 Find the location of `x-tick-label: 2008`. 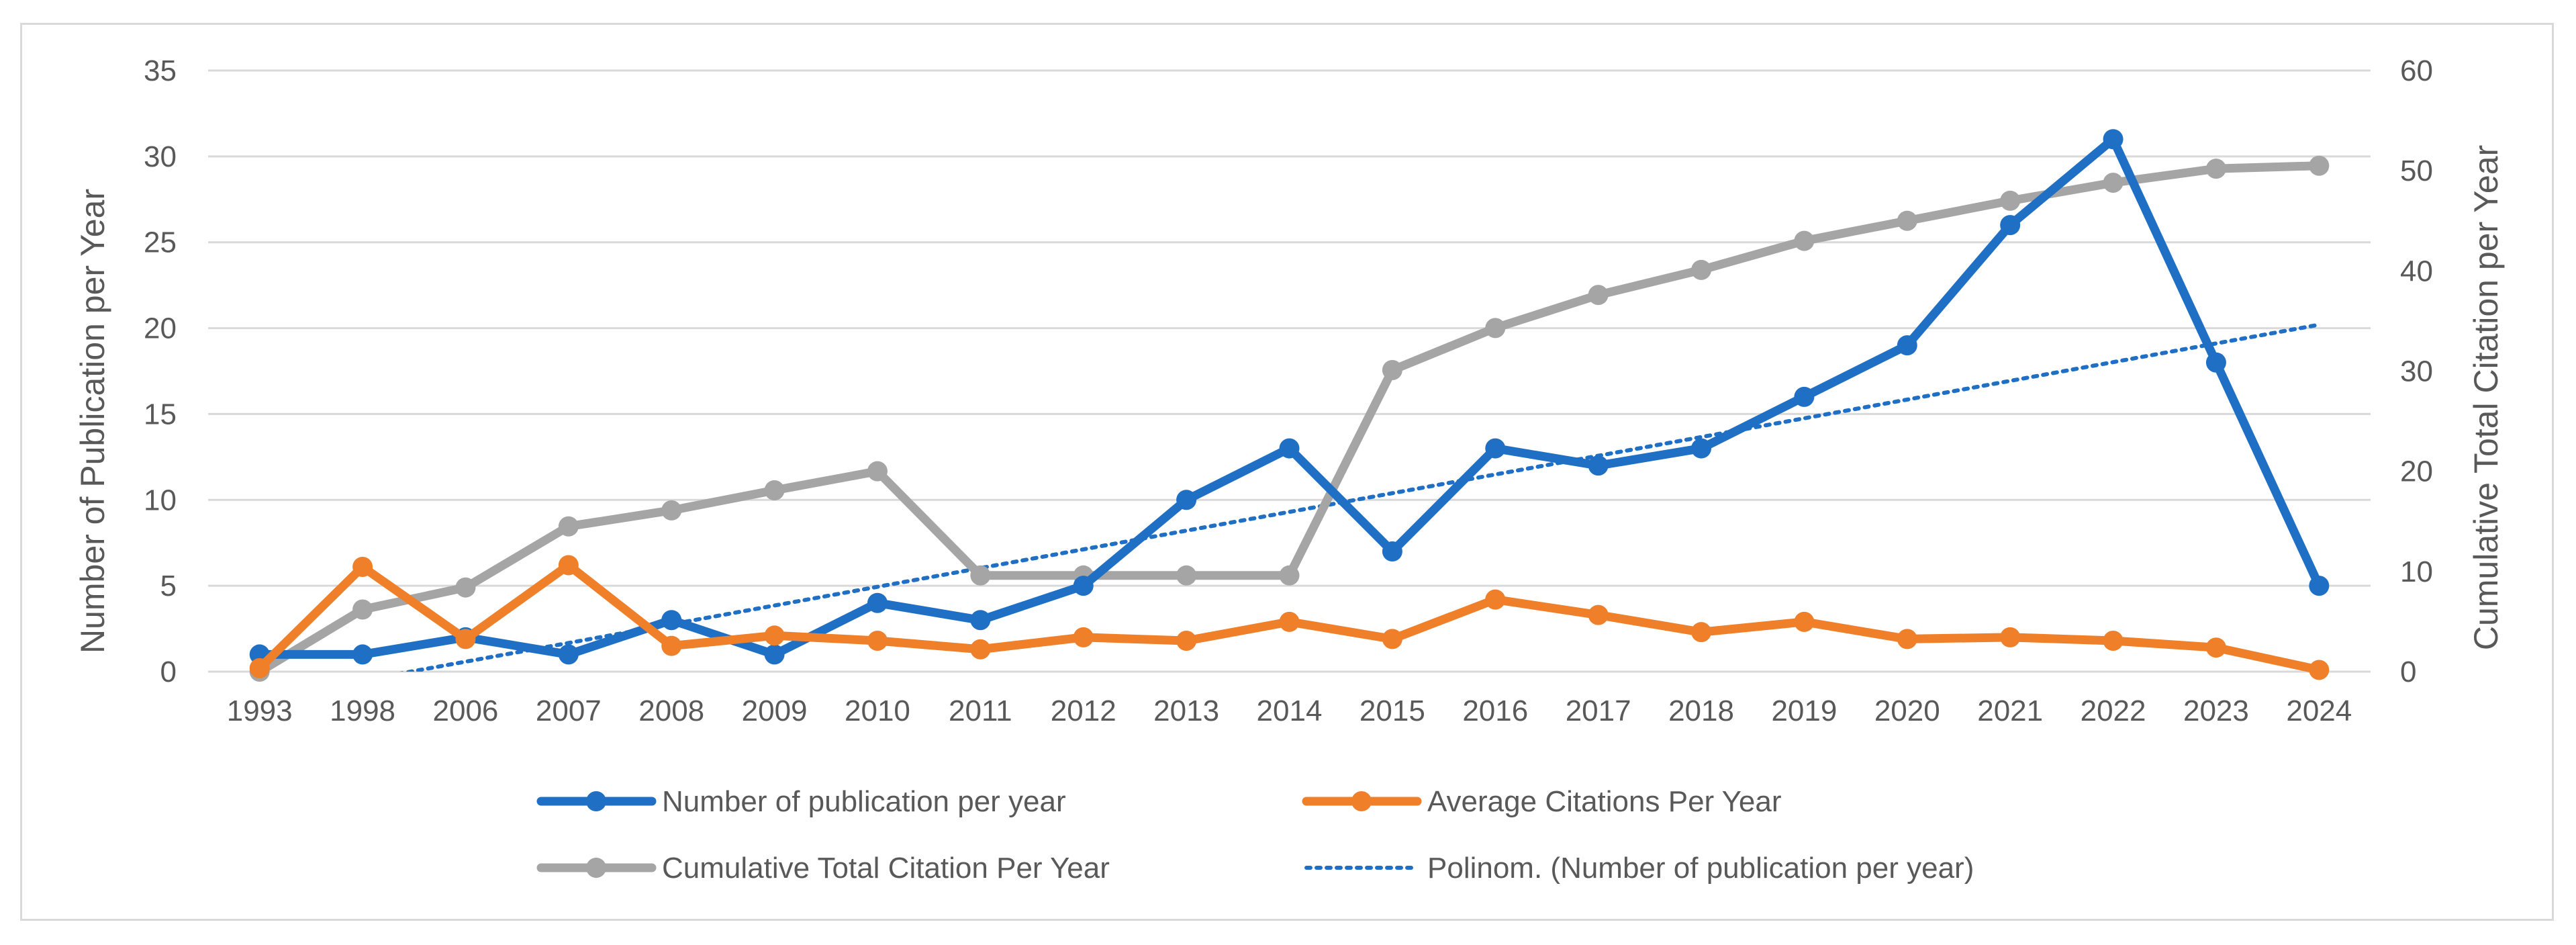

x-tick-label: 2008 is located at coordinates (671, 711).